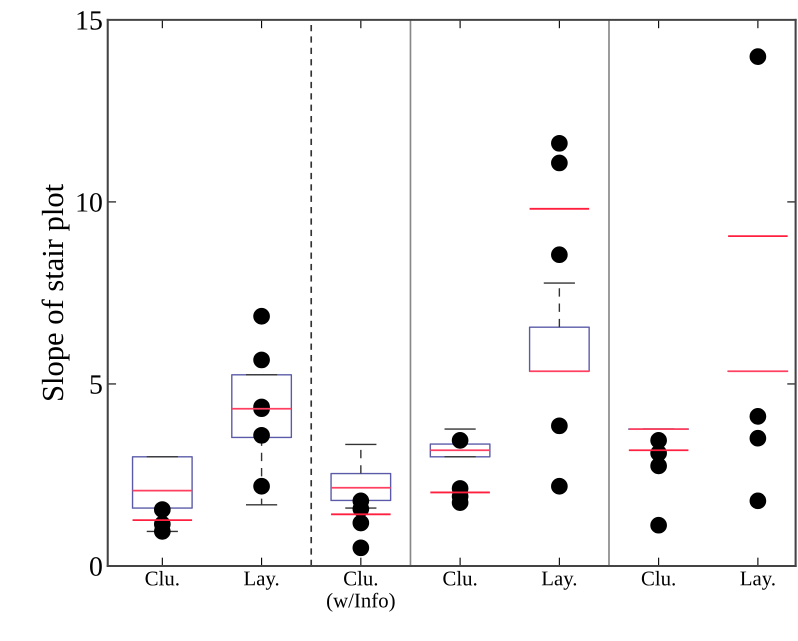 This screenshot has width=798, height=641. What do you see at coordinates (90, 202) in the screenshot?
I see `y-tick-label: 10` at bounding box center [90, 202].